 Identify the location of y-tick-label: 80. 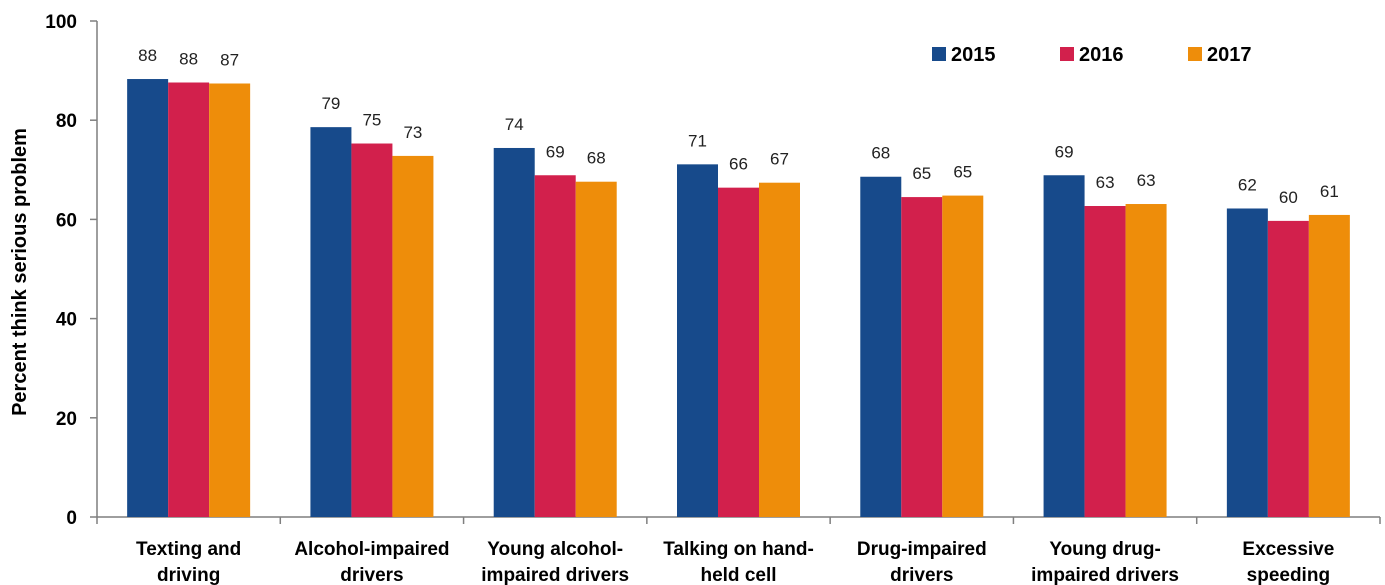
(66, 121).